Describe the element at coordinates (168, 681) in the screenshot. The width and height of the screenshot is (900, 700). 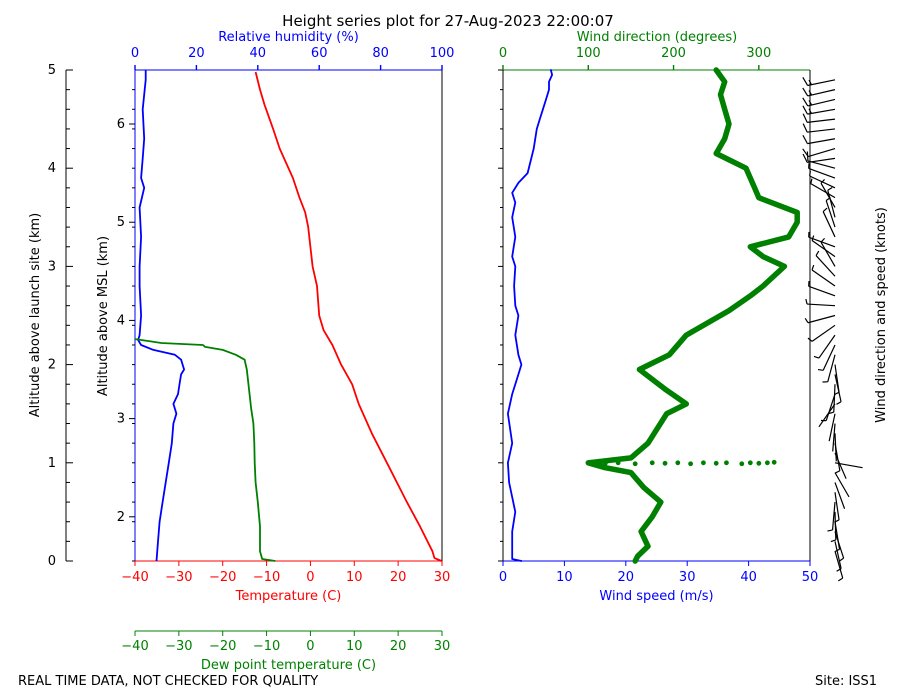
I see `footer-quality-note: REAL TIME DATA, NOT CHECKED FOR QUALITY` at that location.